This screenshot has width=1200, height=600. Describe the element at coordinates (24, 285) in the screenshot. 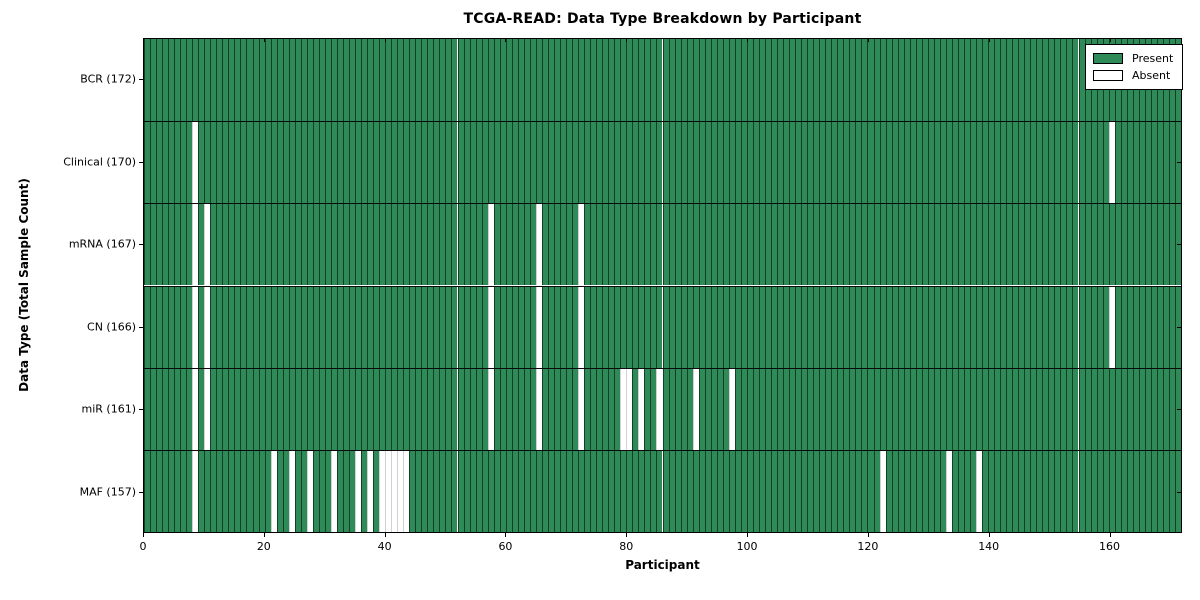

I see `y-axis-label: Data Type (Total Sample Count)` at that location.